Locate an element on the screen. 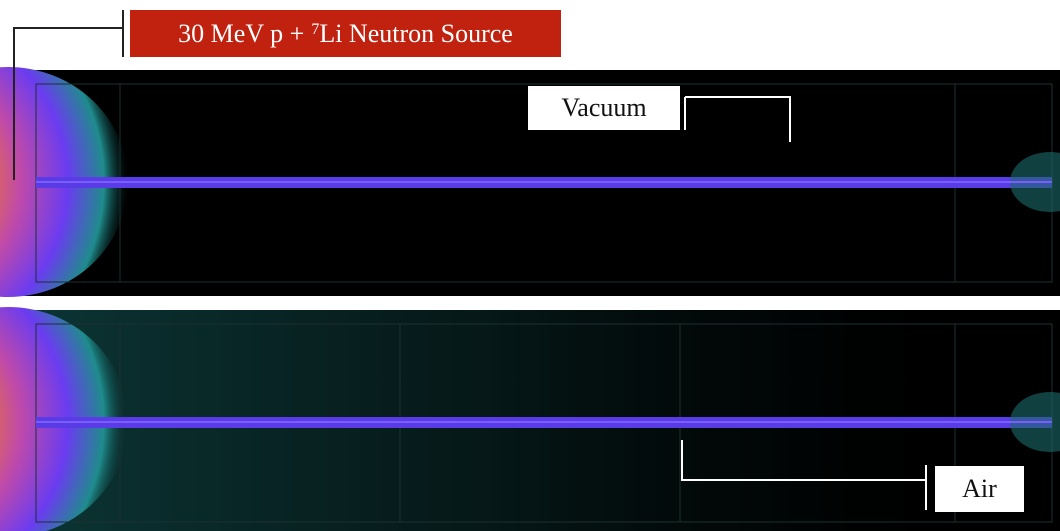  source-label-text: 30 MeV p + is located at coordinates (241, 33).